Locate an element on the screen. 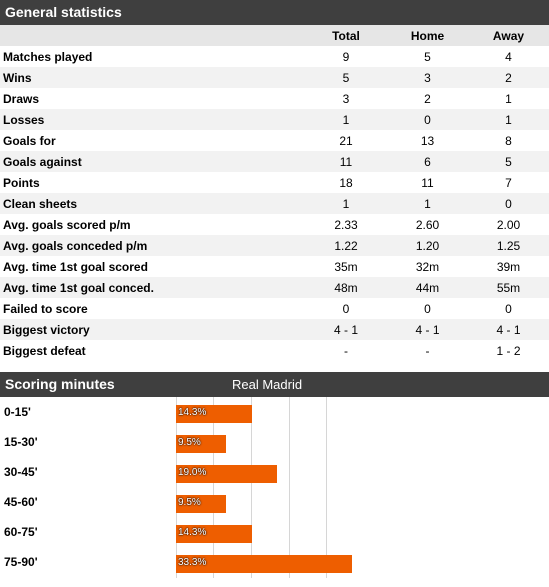 This screenshot has height=587, width=549. stats-row: Points 18 11 7 is located at coordinates (274, 182).